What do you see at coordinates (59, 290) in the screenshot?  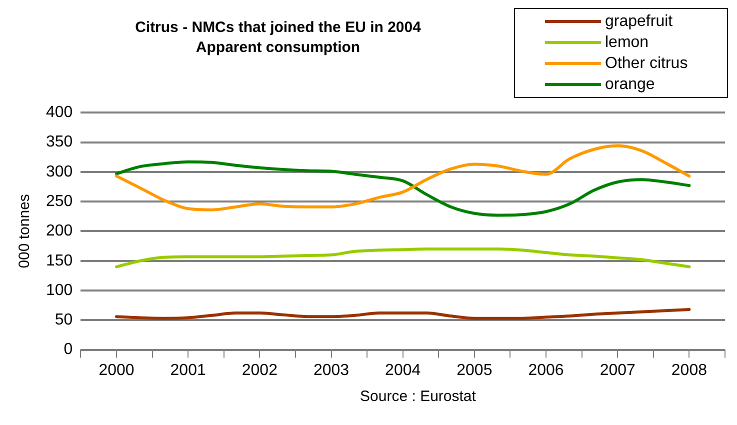 I see `y-tick-label: 100` at bounding box center [59, 290].